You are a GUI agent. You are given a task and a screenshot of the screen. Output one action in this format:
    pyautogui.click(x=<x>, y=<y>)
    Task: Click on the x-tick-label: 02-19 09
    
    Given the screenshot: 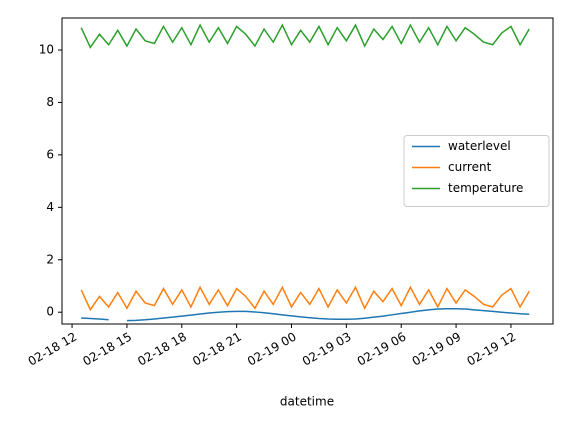 What is the action you would take?
    pyautogui.click(x=437, y=349)
    